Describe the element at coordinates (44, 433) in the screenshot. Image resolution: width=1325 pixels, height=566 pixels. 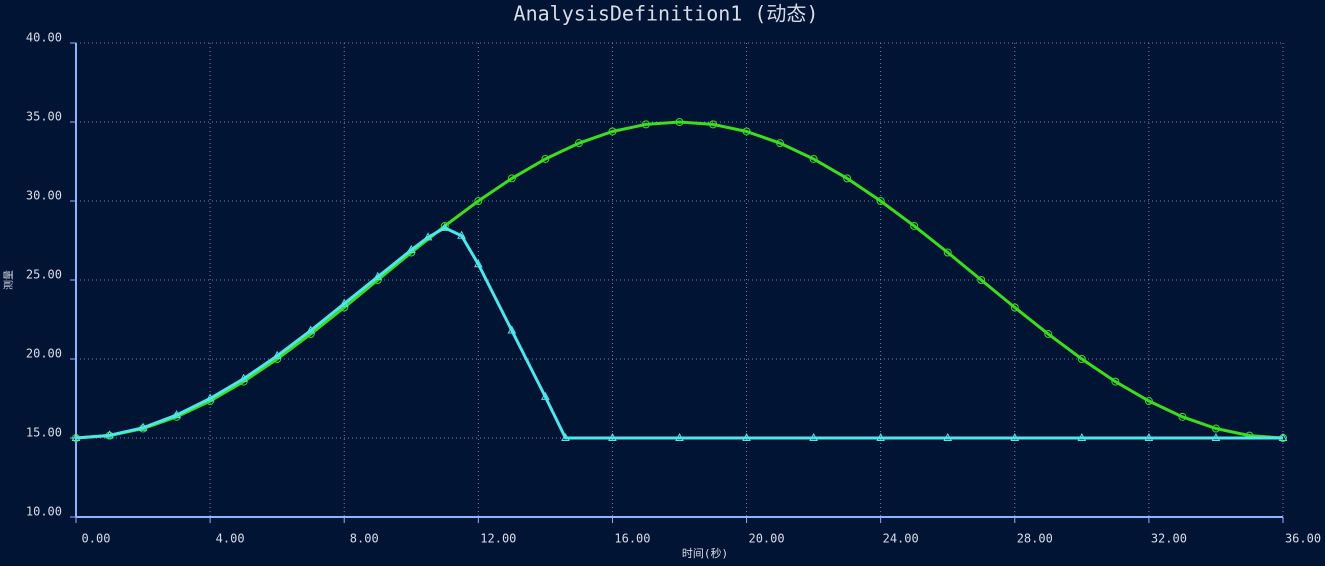
I see `y-tick-label: 15.00` at that location.